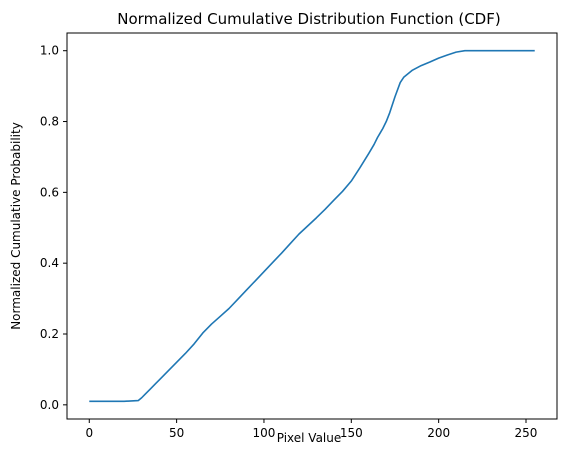 Image resolution: width=567 pixels, height=455 pixels. What do you see at coordinates (264, 433) in the screenshot?
I see `x-tick-label: 100` at bounding box center [264, 433].